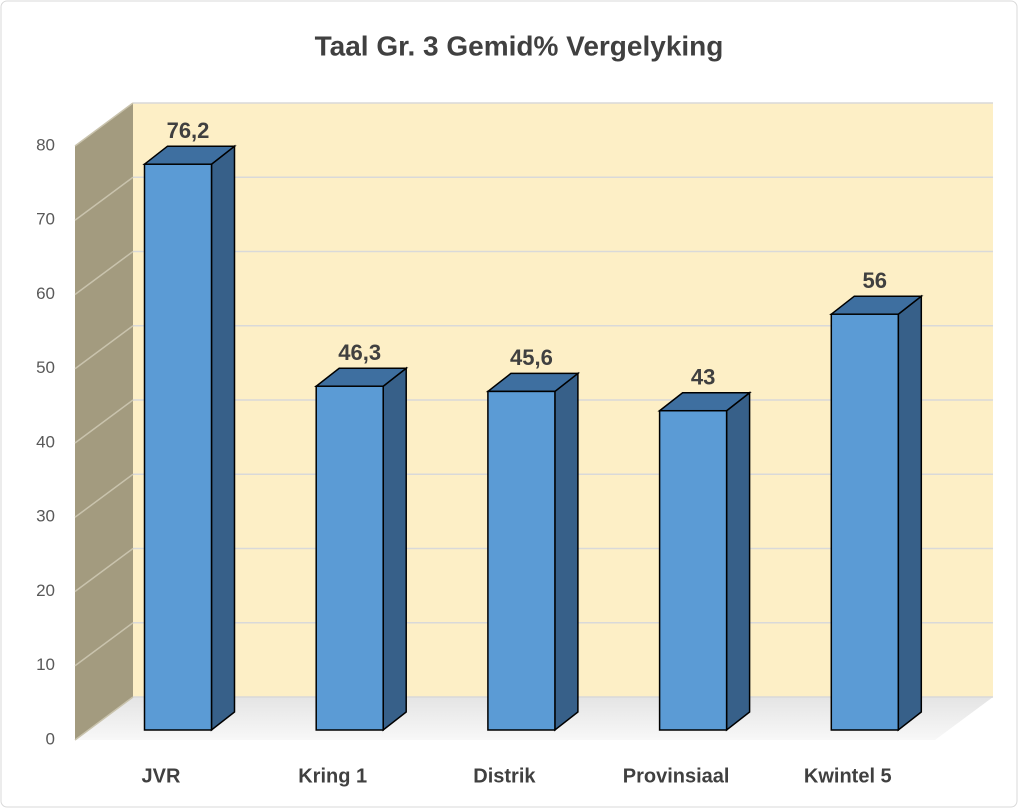  Describe the element at coordinates (188, 130) in the screenshot. I see `data-label: 76,2` at that location.